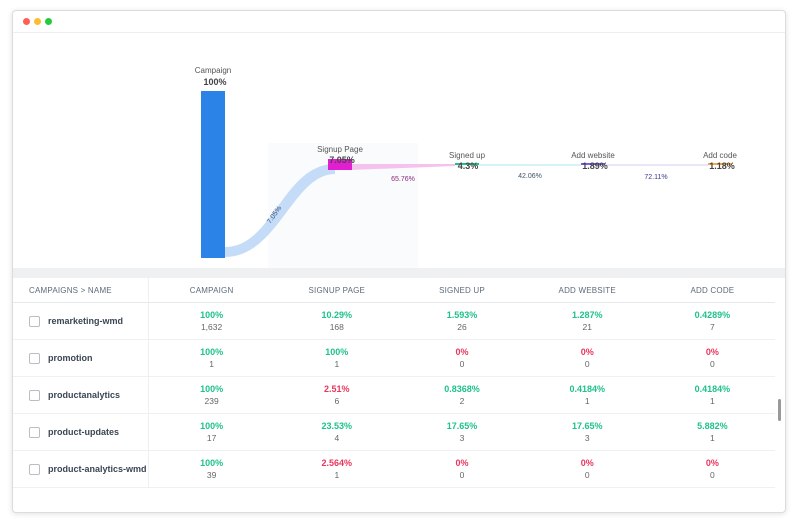  What do you see at coordinates (587, 432) in the screenshot?
I see `metric-cell: 17.65% 3` at bounding box center [587, 432].